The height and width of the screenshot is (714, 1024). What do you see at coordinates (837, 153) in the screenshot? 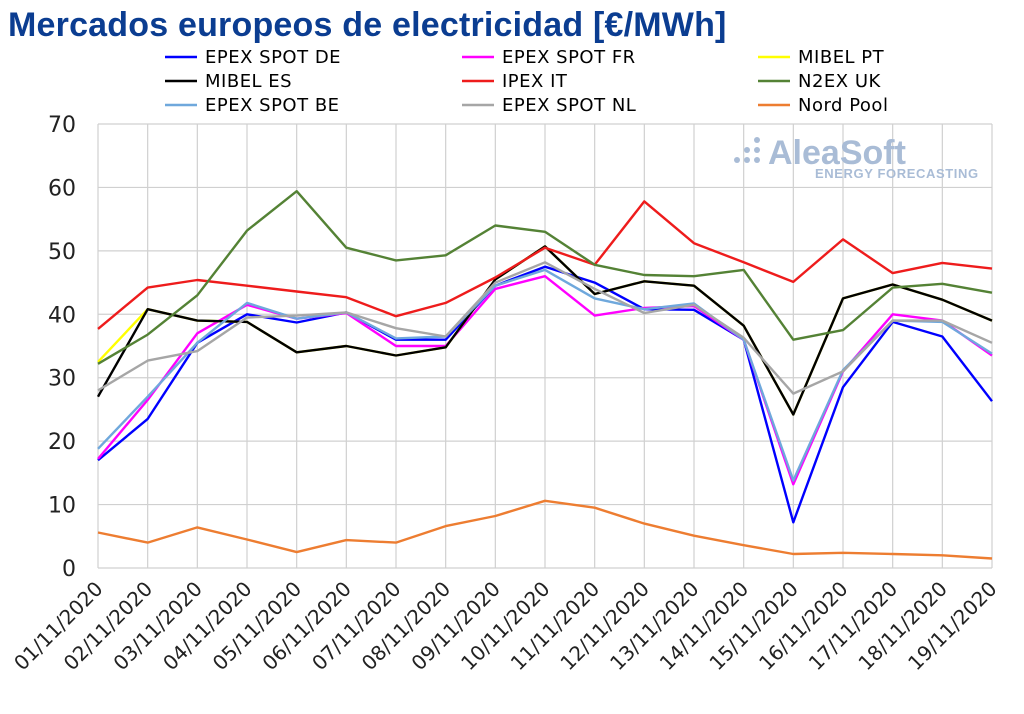
I see `logo-name: AleaSoft` at bounding box center [837, 153].